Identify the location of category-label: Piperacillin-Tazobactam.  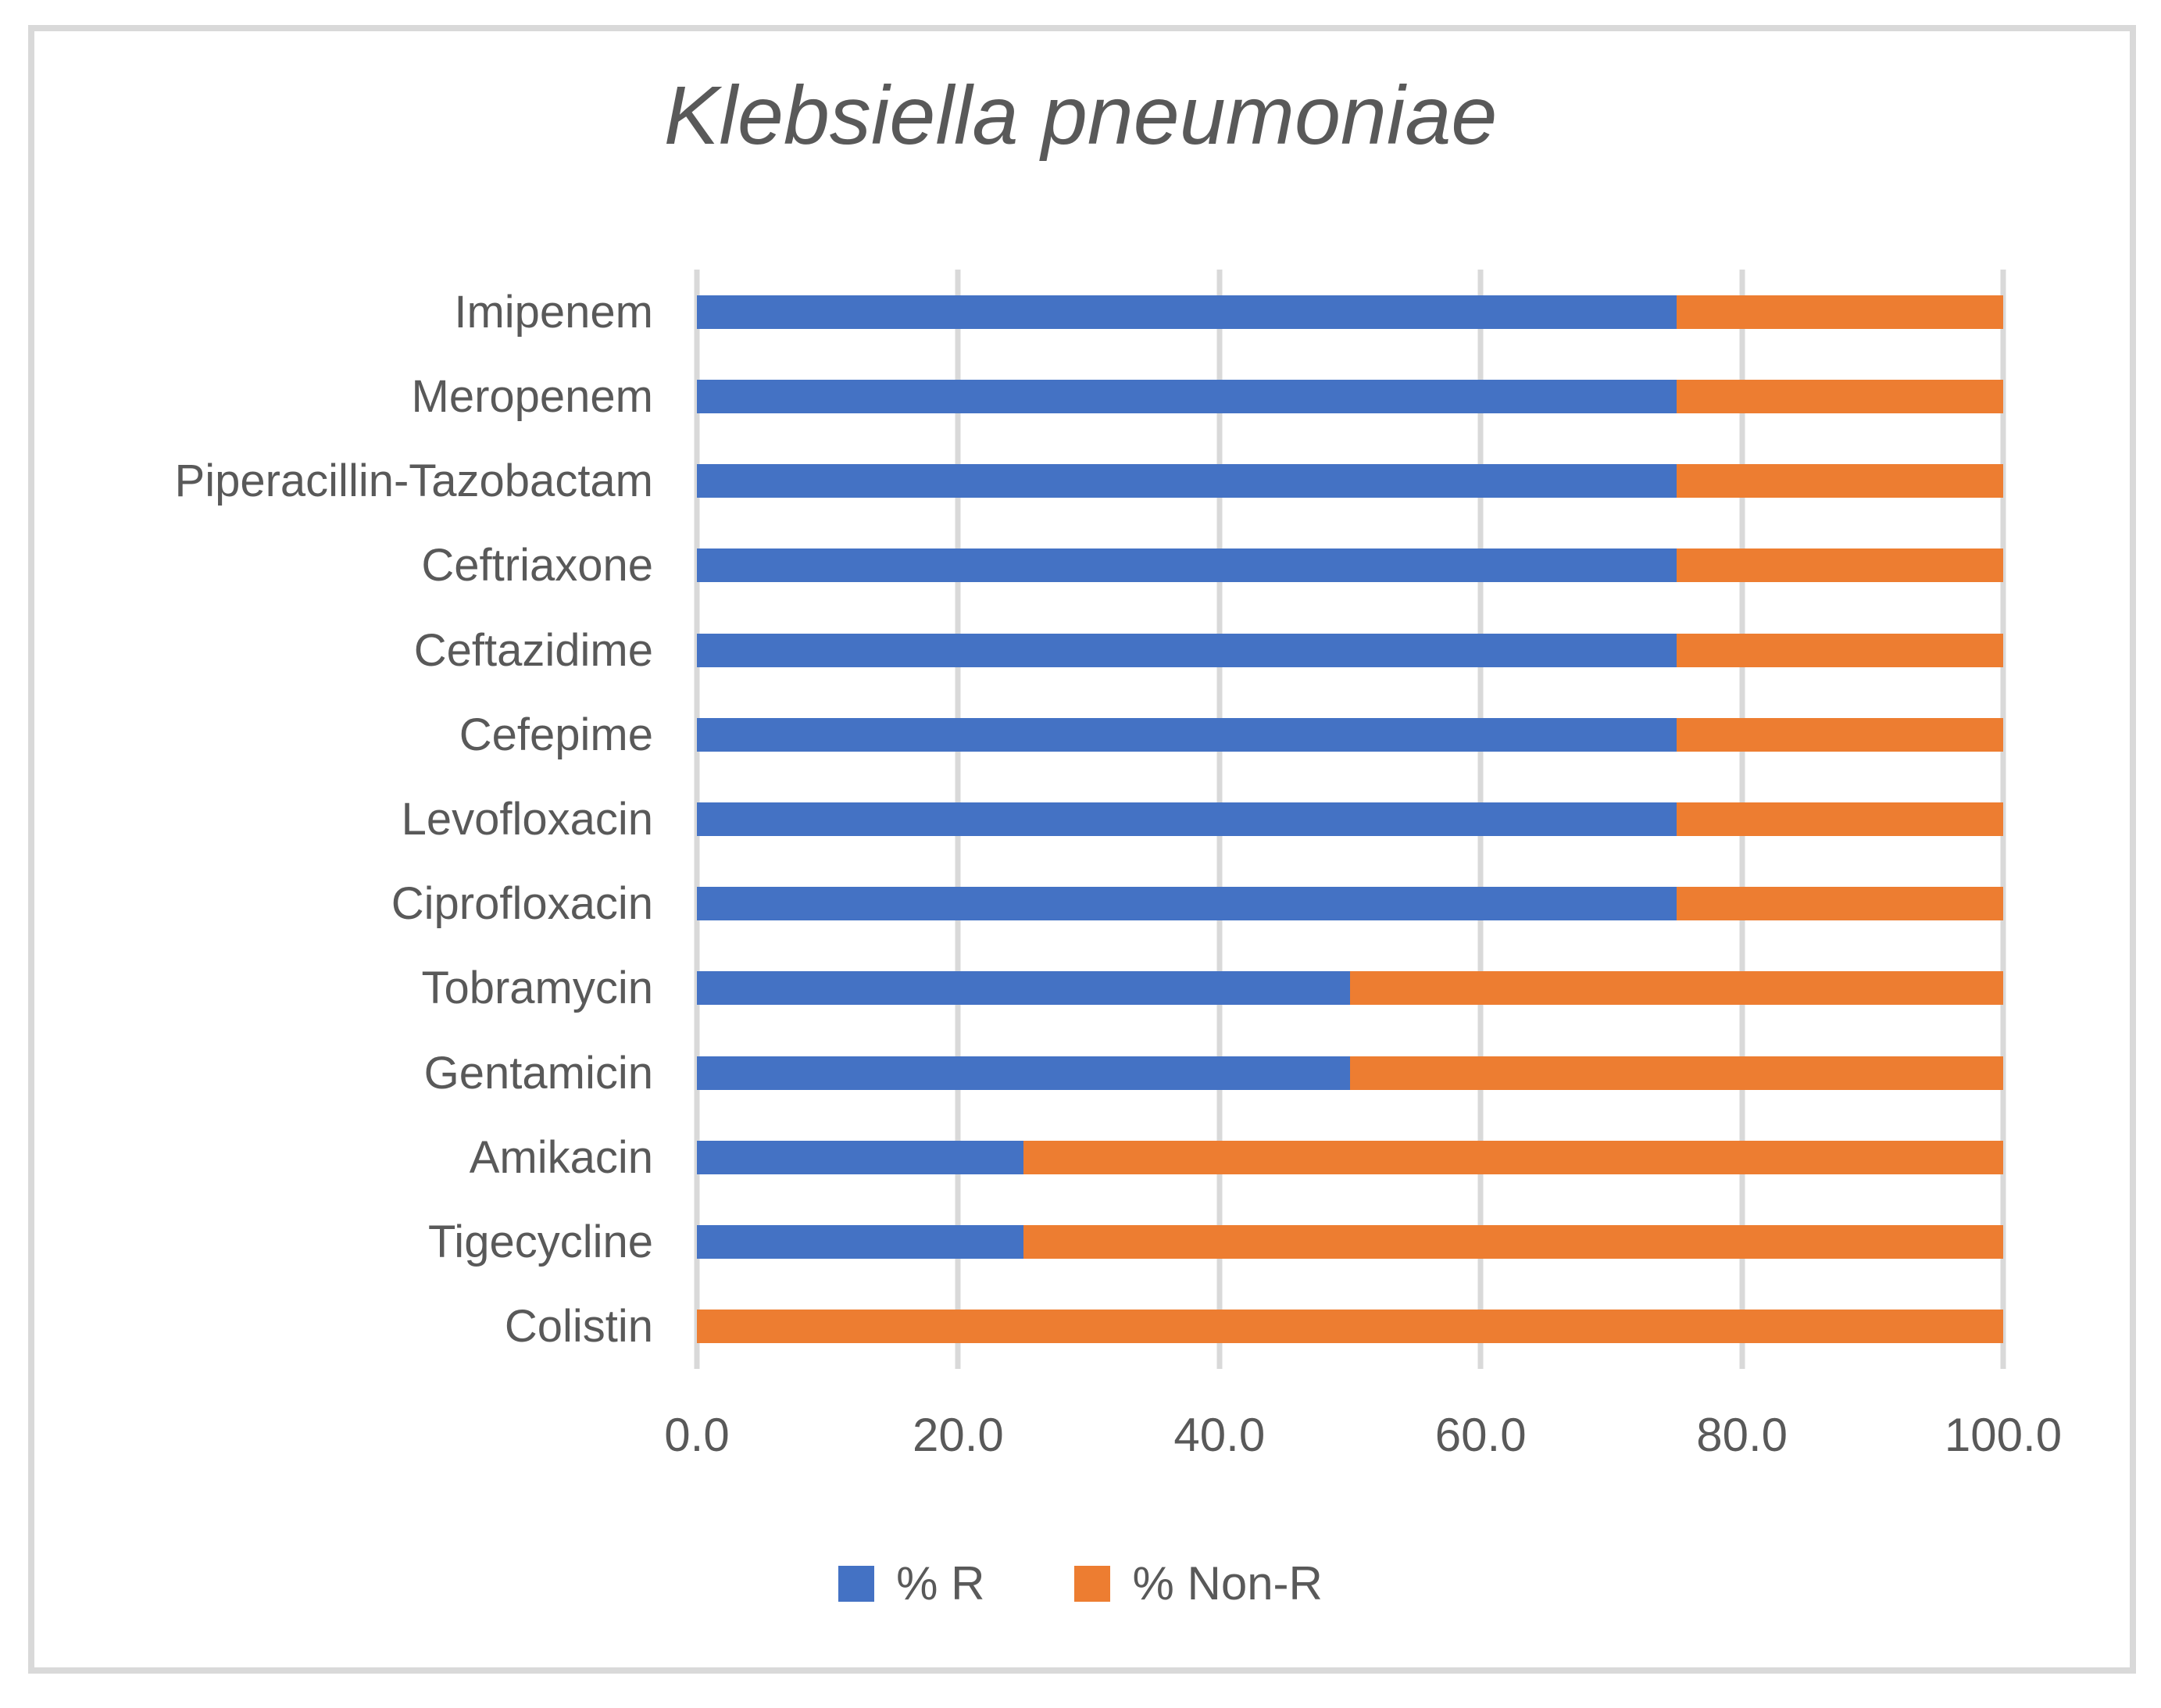
(413, 481).